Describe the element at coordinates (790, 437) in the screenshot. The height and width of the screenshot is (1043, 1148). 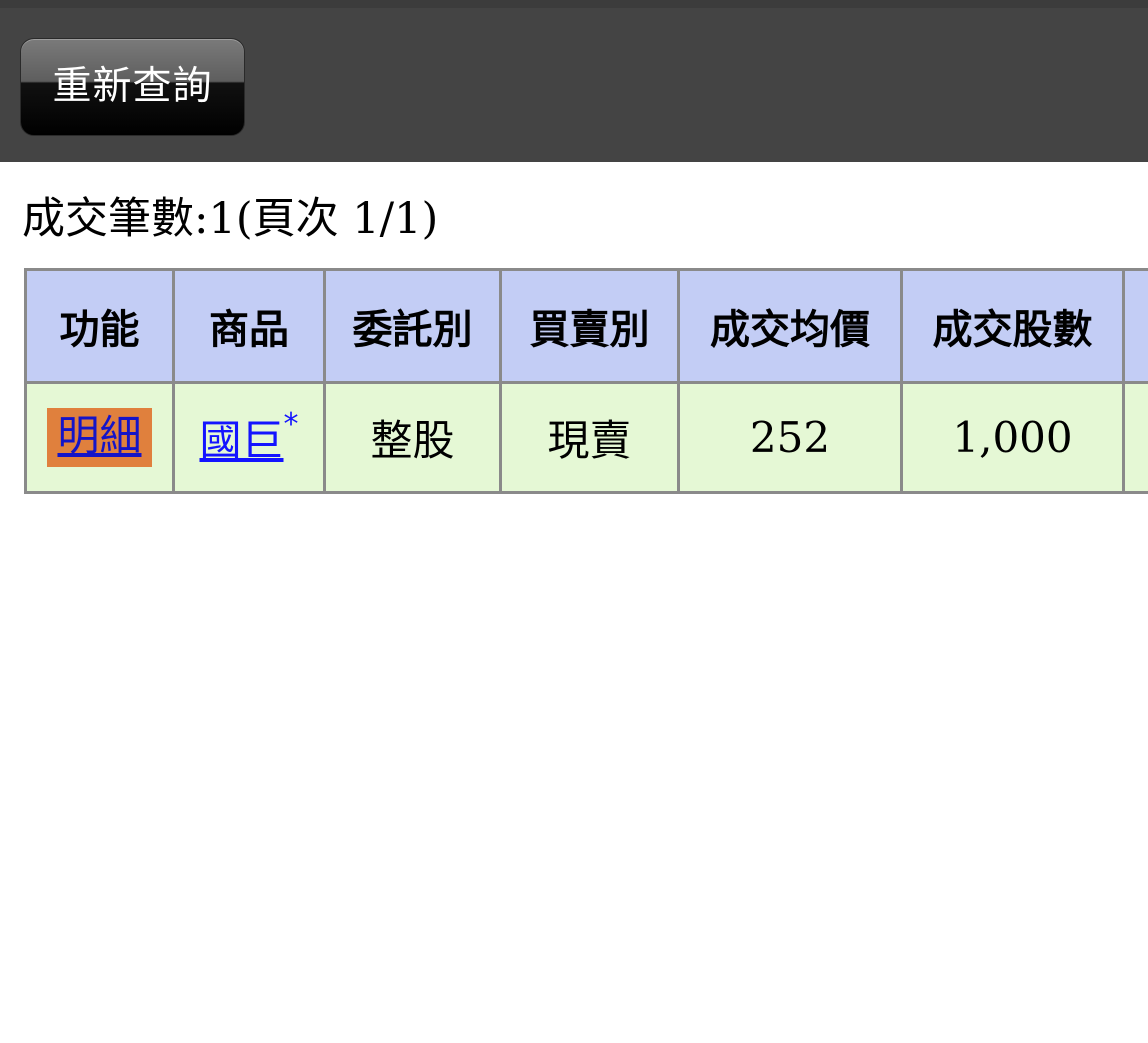
I see `cell-avg-price: 252` at that location.